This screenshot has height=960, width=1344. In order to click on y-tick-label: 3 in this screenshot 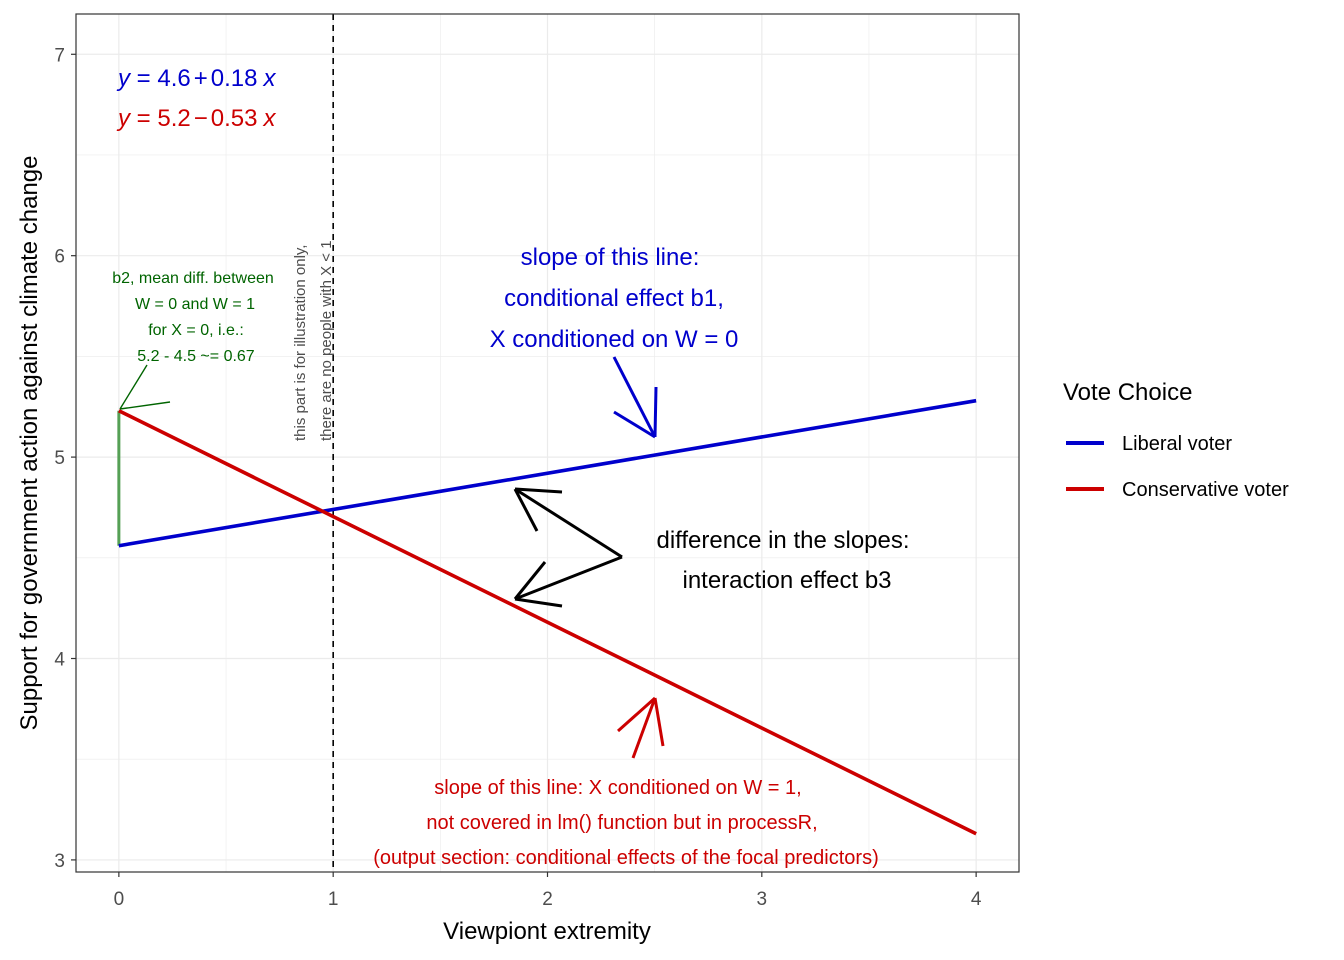, I will do `click(59, 861)`.